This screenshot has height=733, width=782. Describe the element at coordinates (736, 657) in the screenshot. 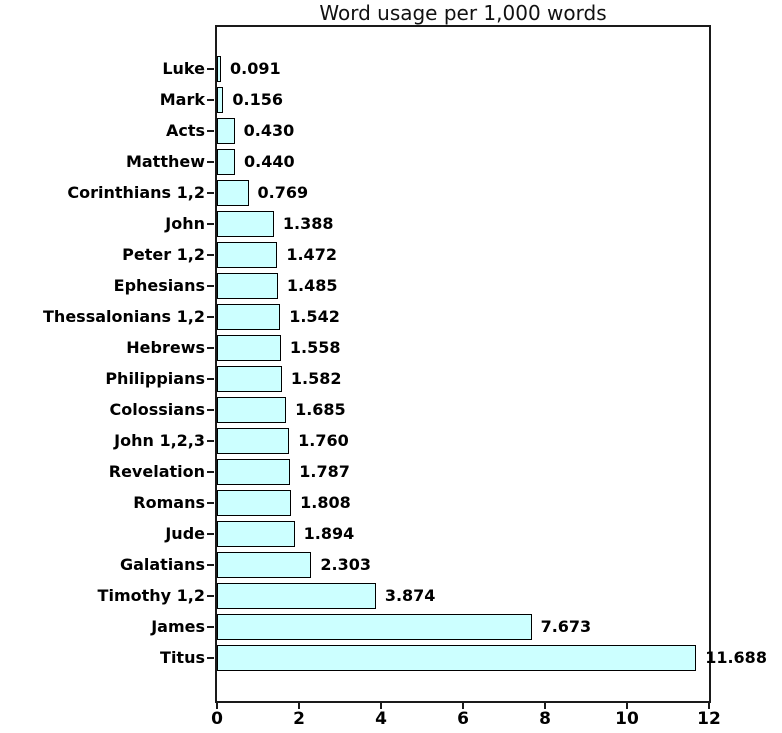

I see `value-label: 11.688` at that location.